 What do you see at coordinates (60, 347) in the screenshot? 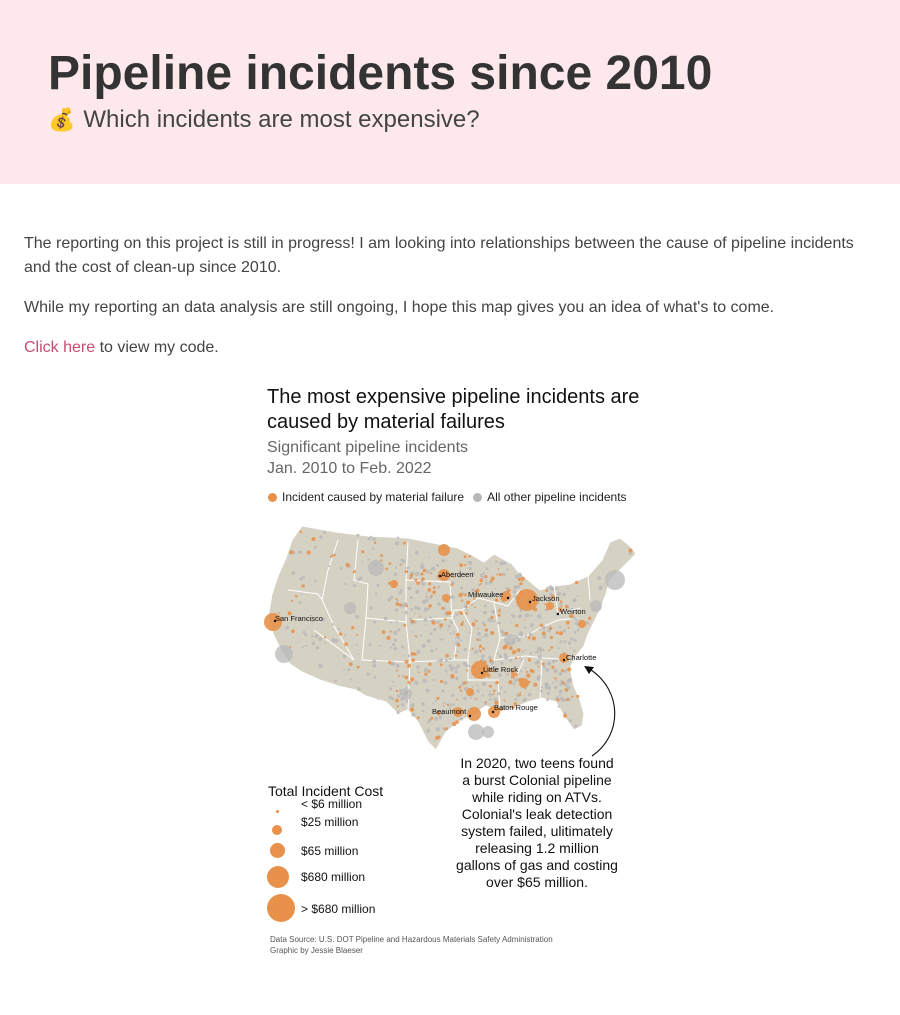
I see `code-link: Click here` at bounding box center [60, 347].